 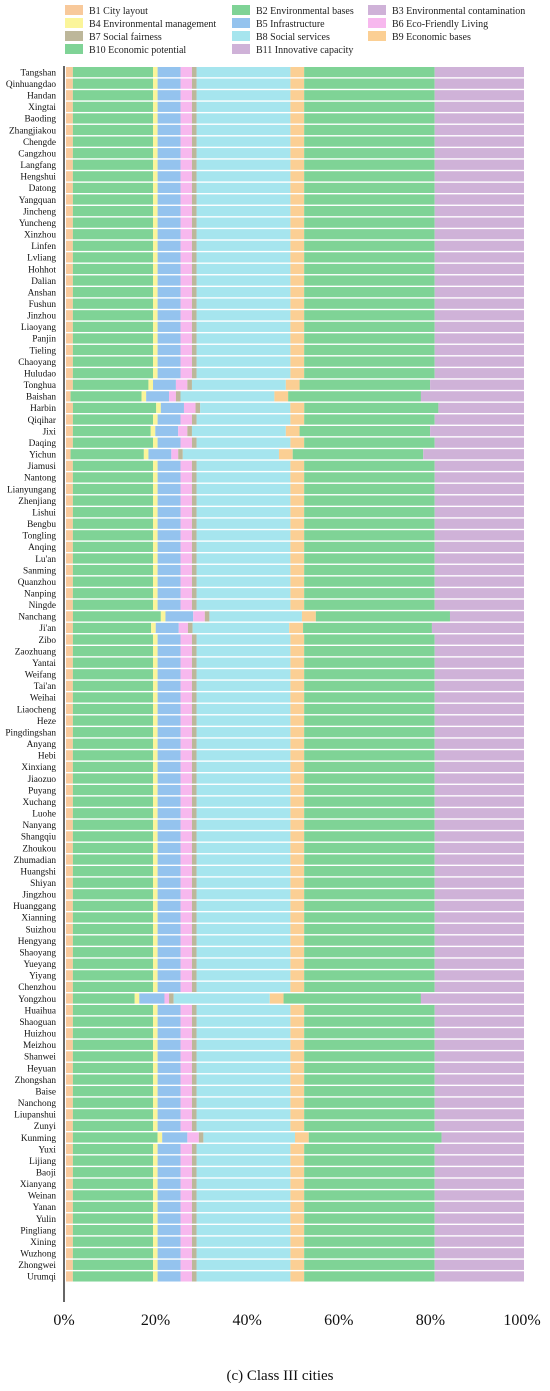 What do you see at coordinates (186, 535) in the screenshot?
I see `bar-segment-tongling-b6` at bounding box center [186, 535].